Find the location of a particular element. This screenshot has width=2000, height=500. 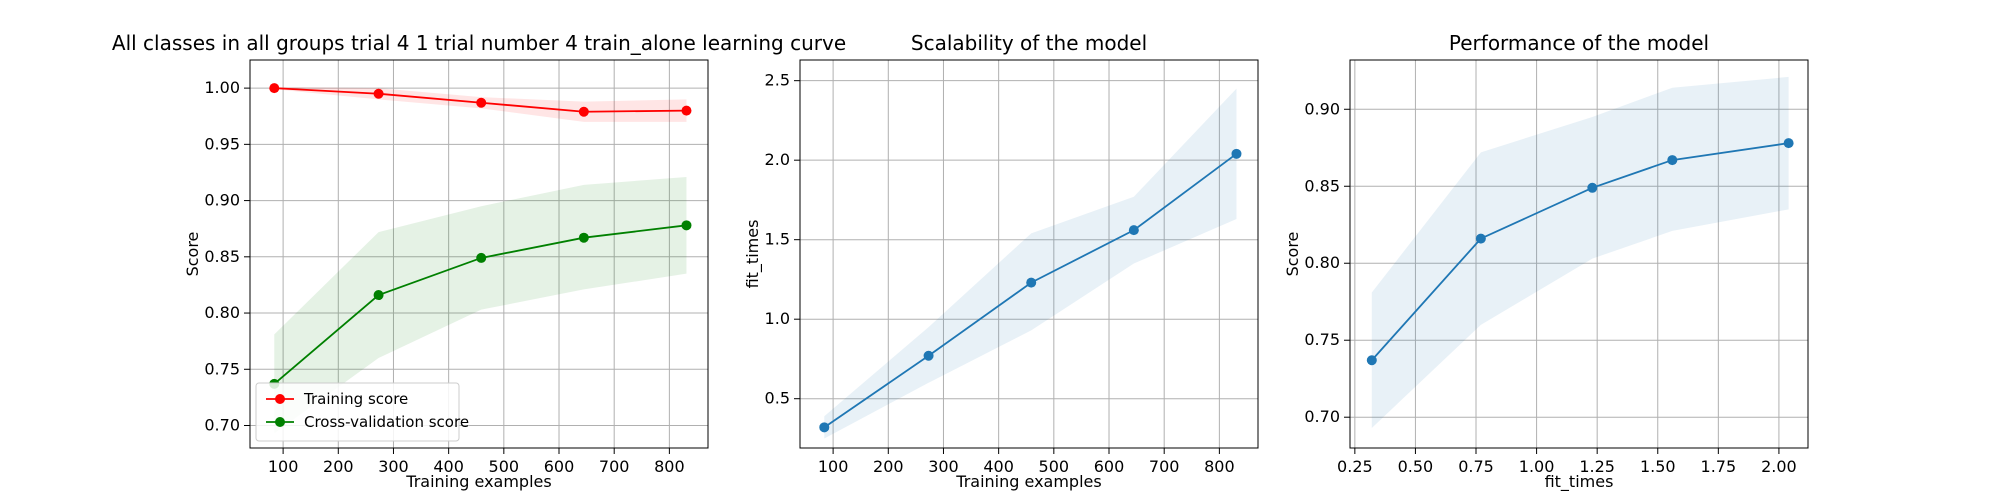

y-tick-label: 2.5 is located at coordinates (777, 80).